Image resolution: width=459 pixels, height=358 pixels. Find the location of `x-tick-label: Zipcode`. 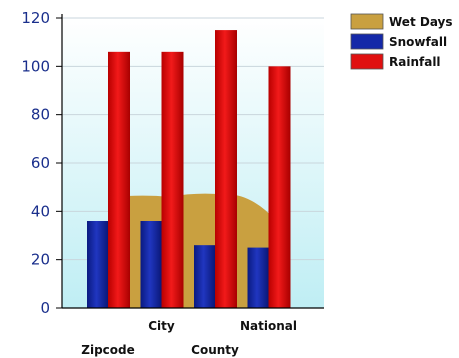

x-tick-label: Zipcode is located at coordinates (108, 350).